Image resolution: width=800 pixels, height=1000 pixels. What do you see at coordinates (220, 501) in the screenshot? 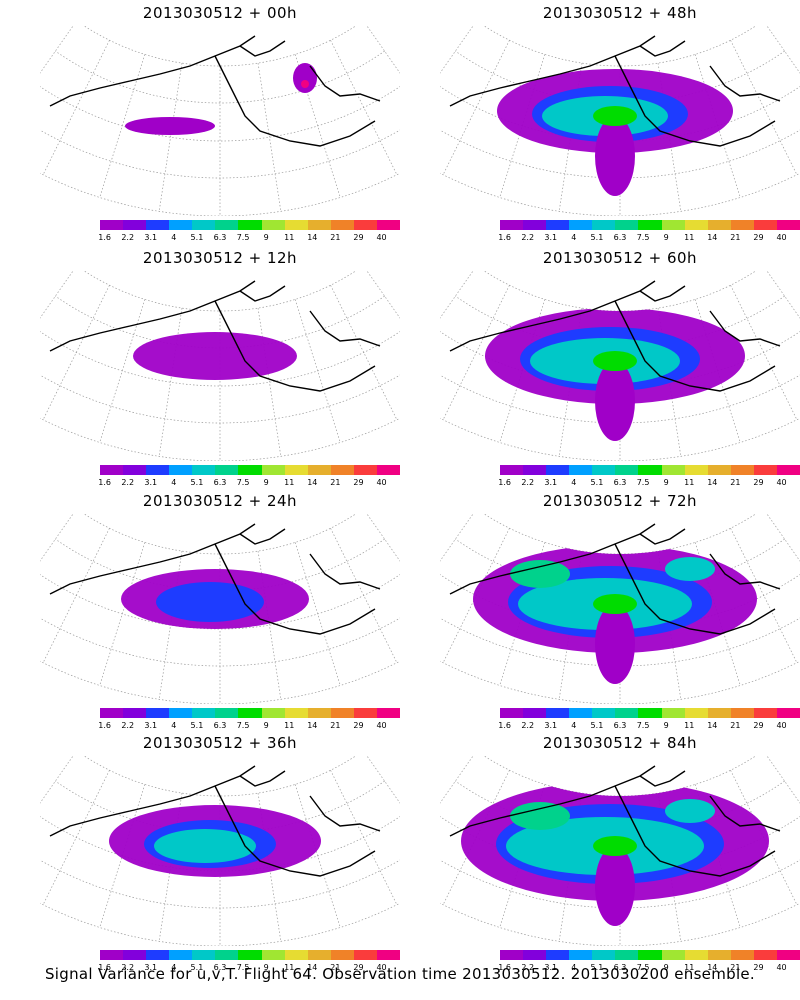
I see `panel-title: 2013030512 + 24h` at bounding box center [220, 501].